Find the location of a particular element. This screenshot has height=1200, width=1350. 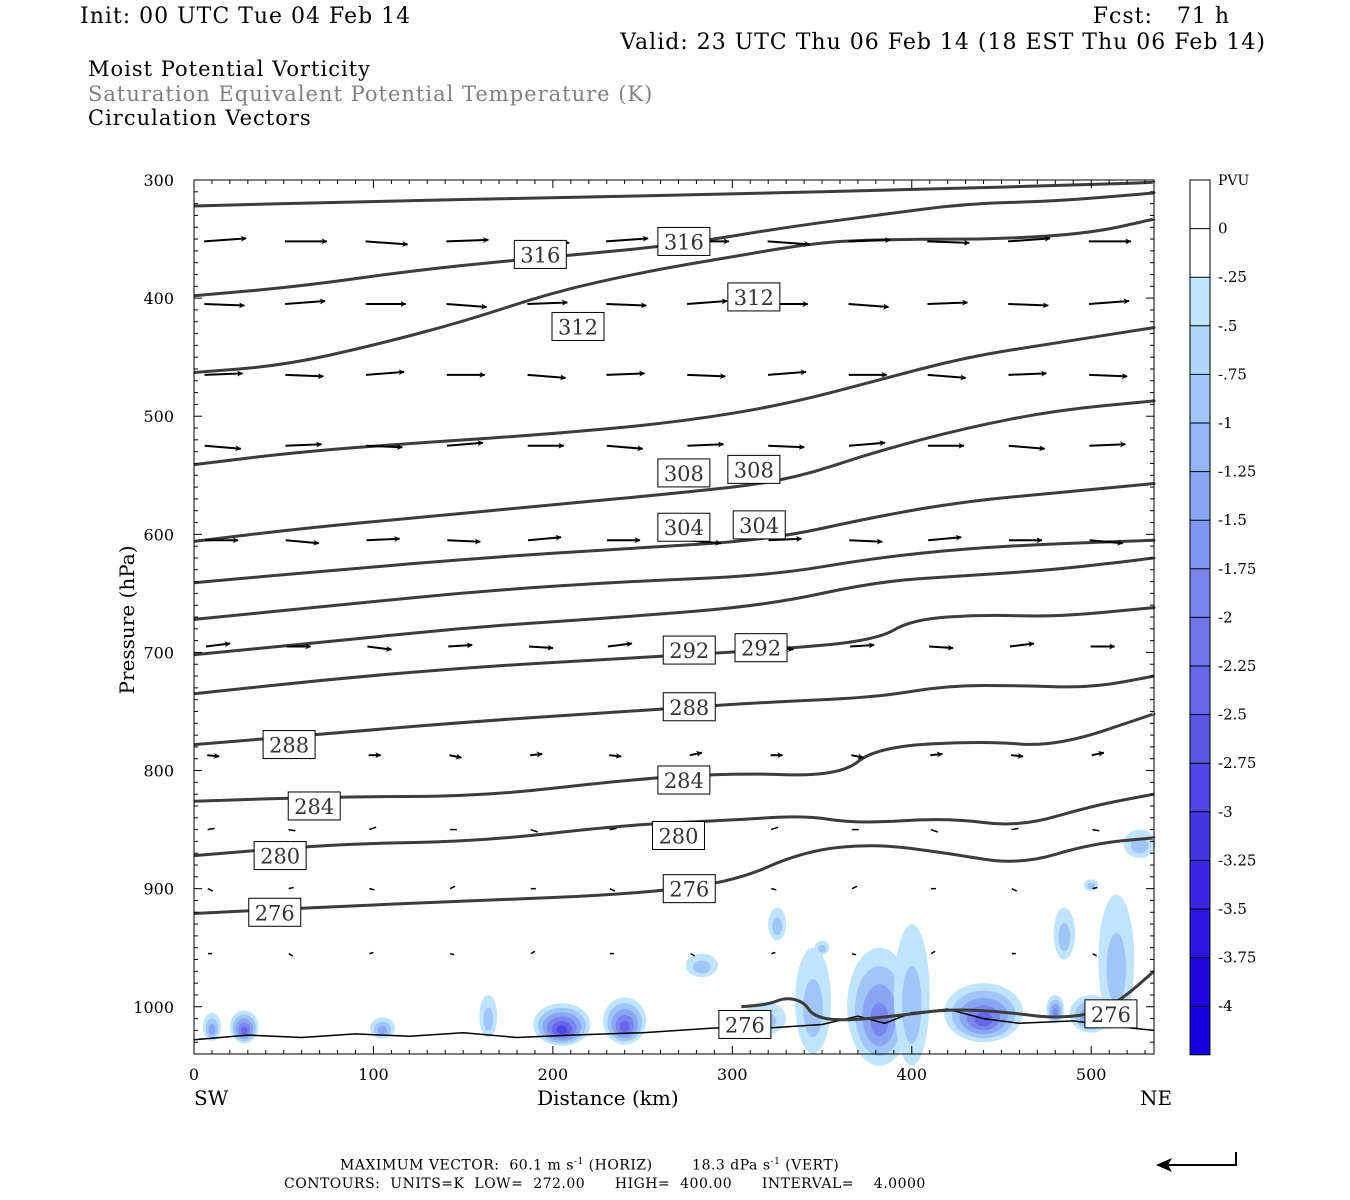

x-axis-label: Distance (km) is located at coordinates (608, 1098).